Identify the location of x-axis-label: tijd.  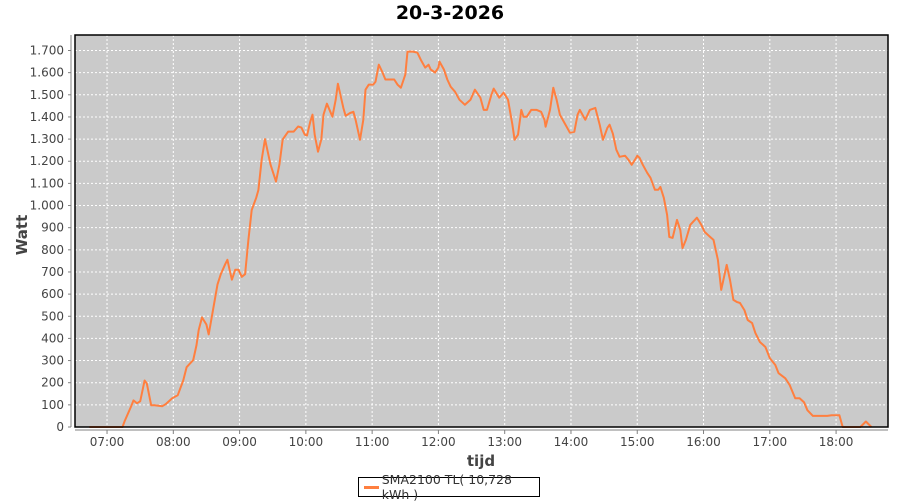
(481, 461).